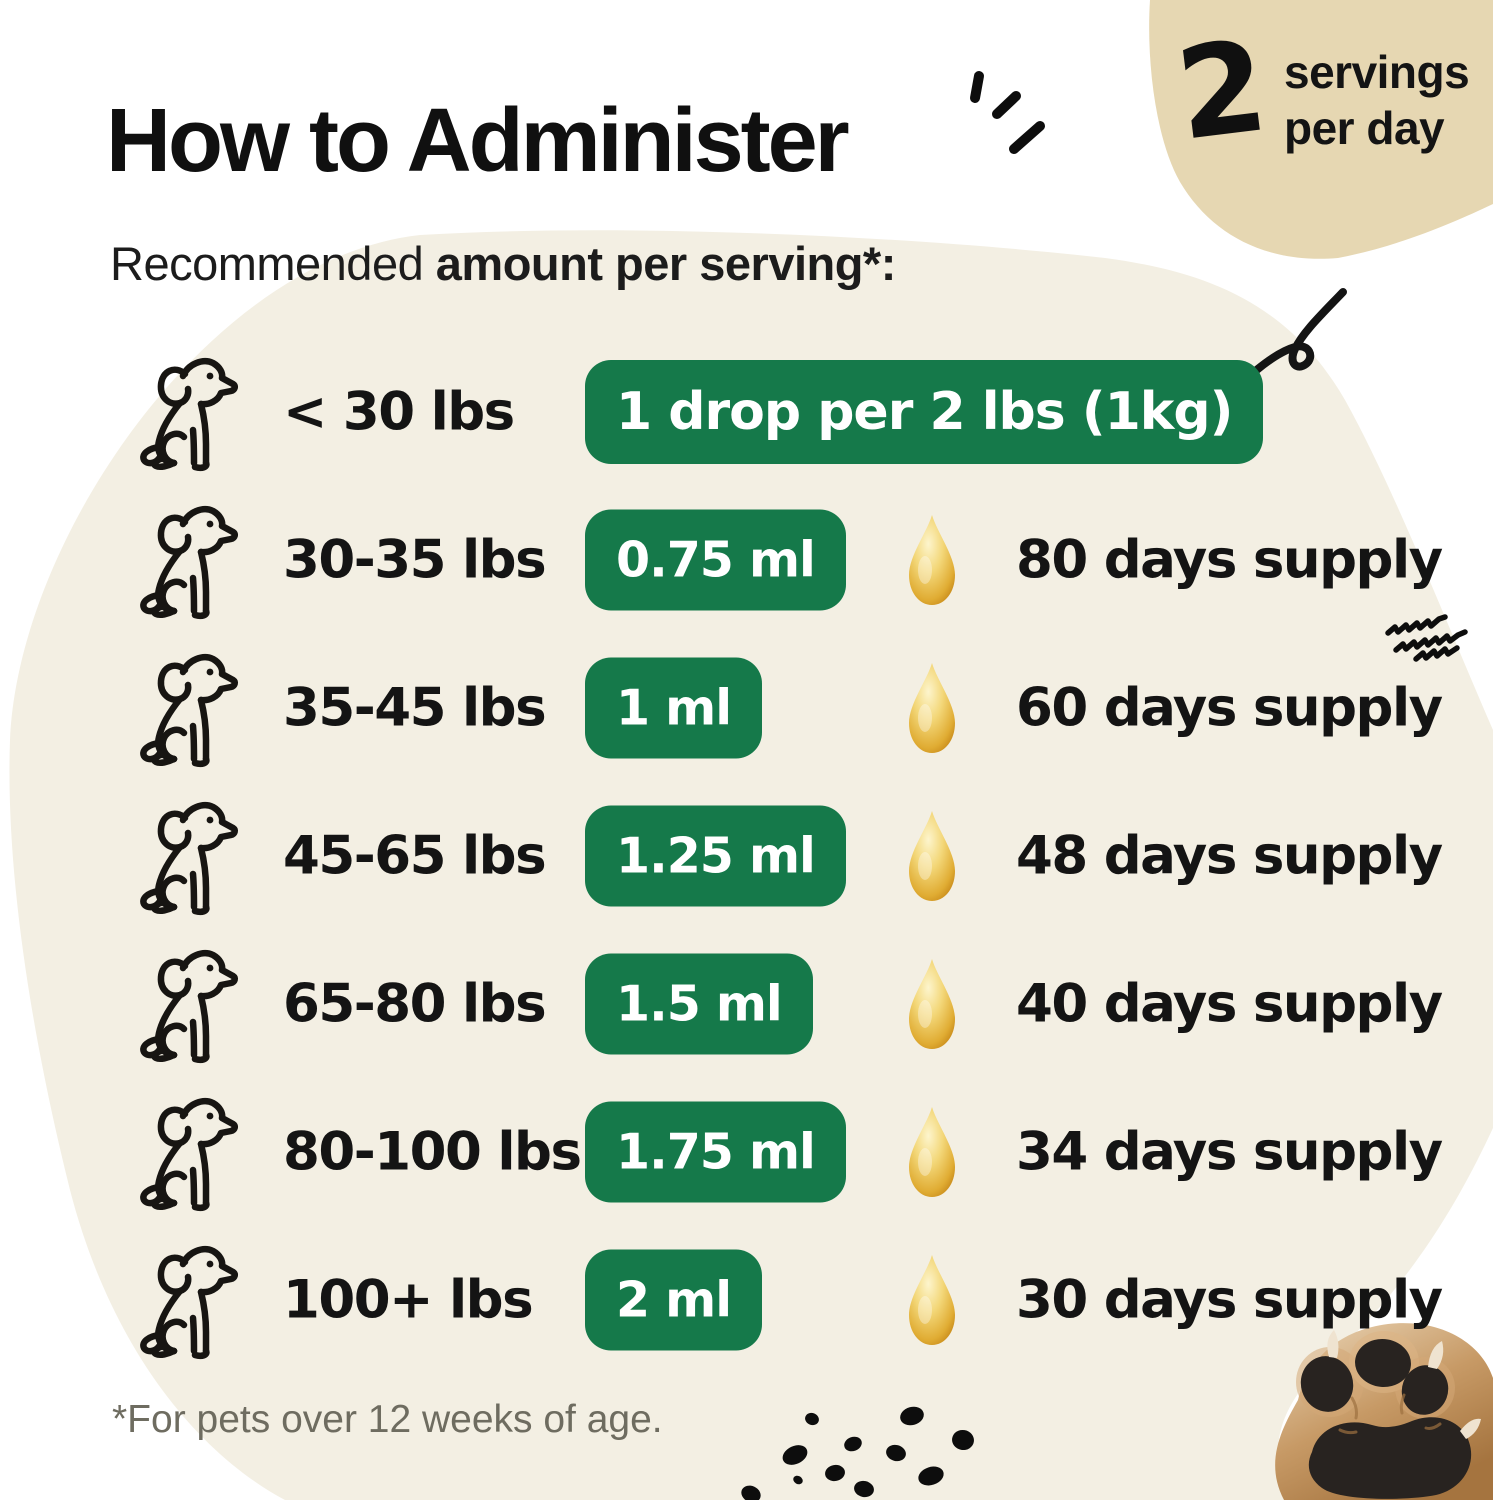 The image size is (1493, 1500). What do you see at coordinates (1222, 90) in the screenshot?
I see `servings-count: 2` at bounding box center [1222, 90].